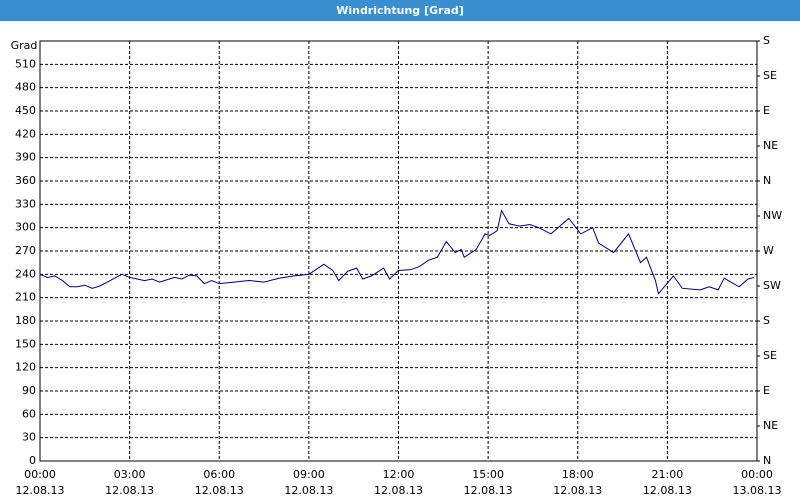 The width and height of the screenshot is (800, 500). Describe the element at coordinates (130, 474) in the screenshot. I see `x-tick-label: 03:00` at that location.